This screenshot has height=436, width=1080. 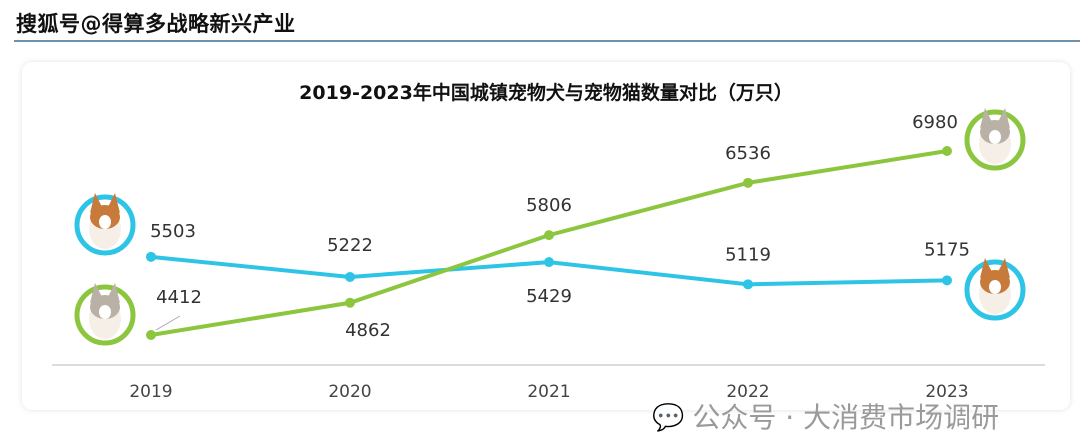 What do you see at coordinates (947, 249) in the screenshot?
I see `data-label: 5175` at bounding box center [947, 249].